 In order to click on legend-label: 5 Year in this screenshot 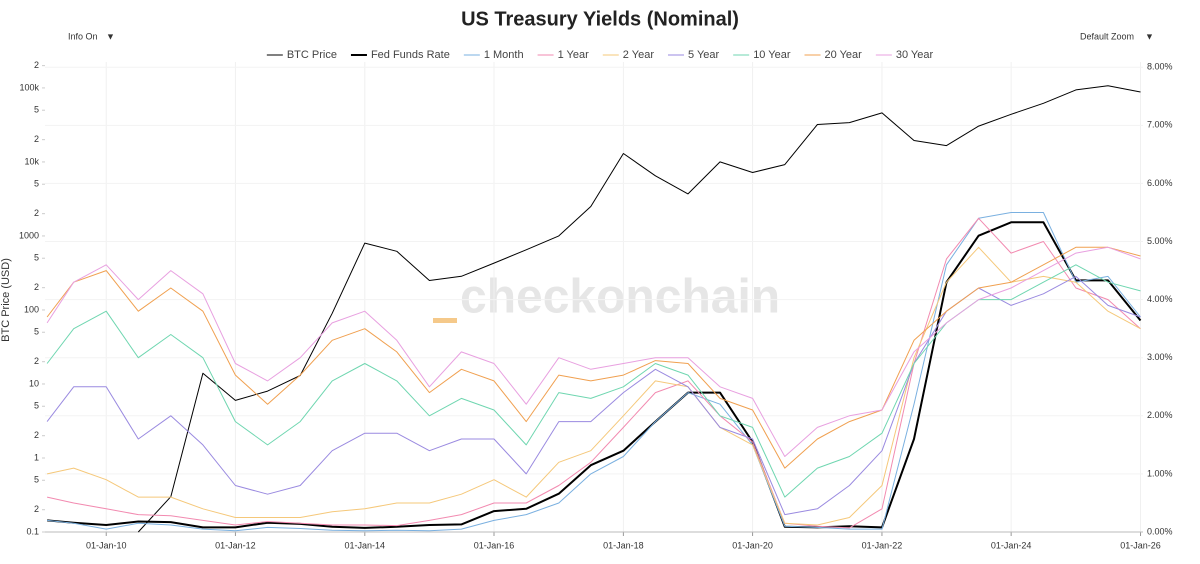, I will do `click(704, 55)`.